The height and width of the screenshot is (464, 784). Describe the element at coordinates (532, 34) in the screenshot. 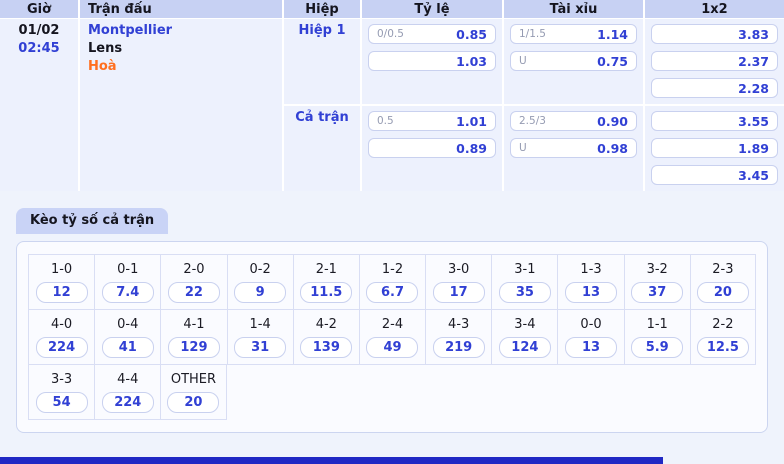

I see `over-under-line: 1/1.5` at that location.